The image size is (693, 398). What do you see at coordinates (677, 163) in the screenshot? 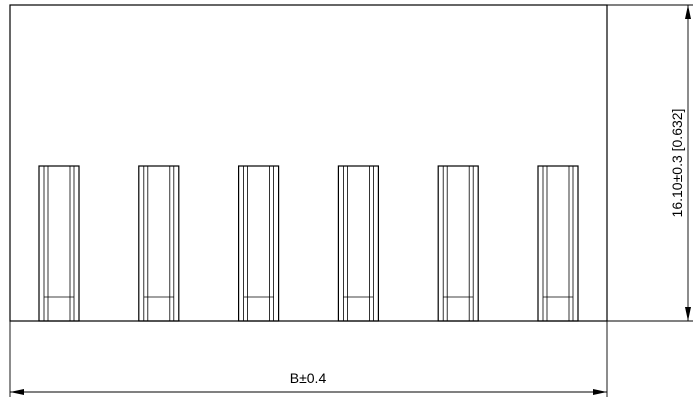
I see `height-dimension-label: 16.10±0.3 [0.632]` at bounding box center [677, 163].